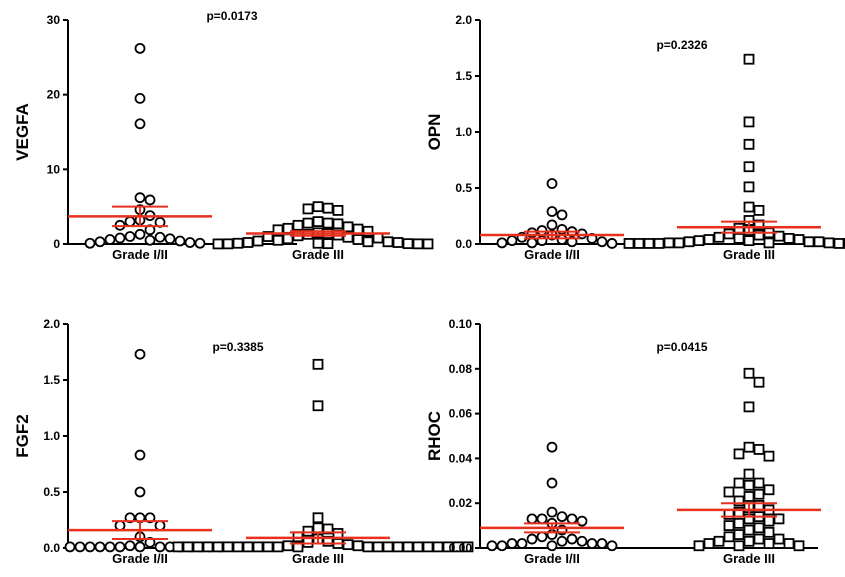 This screenshot has width=845, height=577. Describe the element at coordinates (54, 20) in the screenshot. I see `y-tick-label: 30` at that location.